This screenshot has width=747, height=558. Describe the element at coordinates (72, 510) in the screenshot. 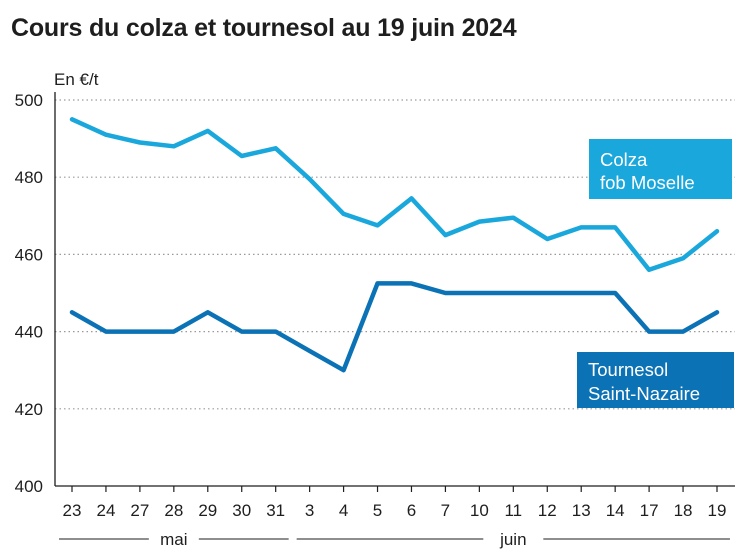

I see `x-tick-label: 23` at that location.